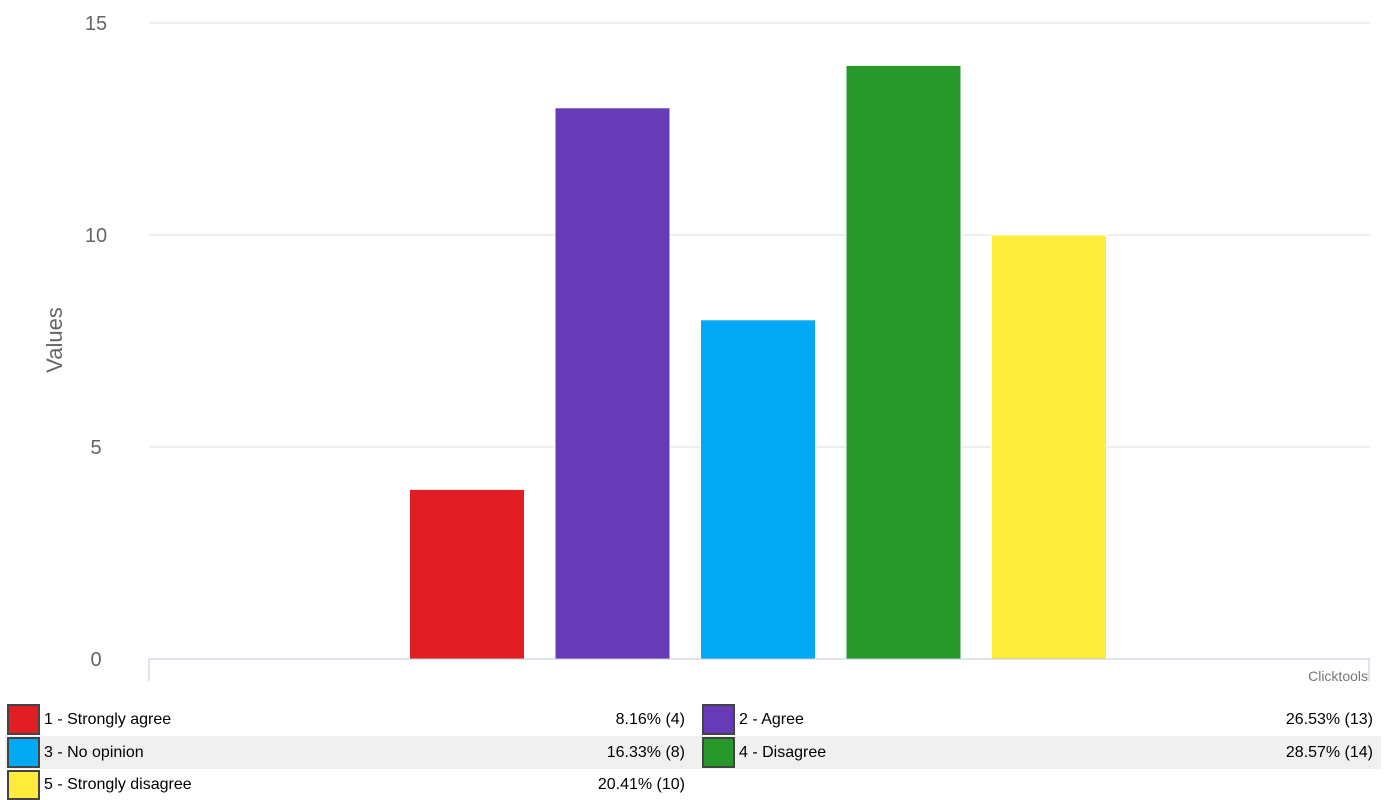 The width and height of the screenshot is (1388, 800). I want to click on legend-entry-strongly-disagree: 5 - Strongly disagree 20.41% (10), so click(349, 784).